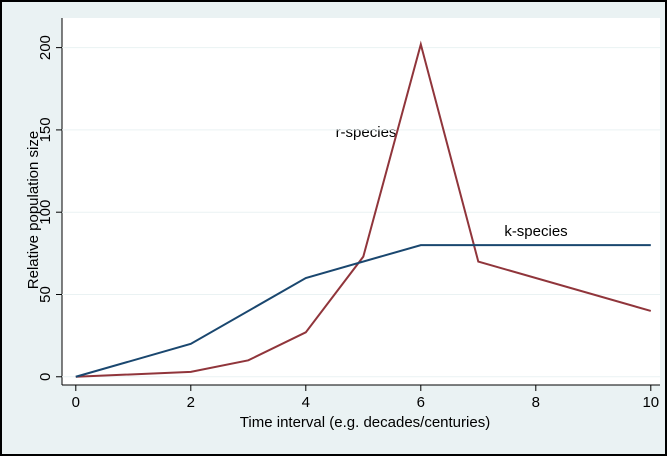 This screenshot has height=456, width=667. Describe the element at coordinates (45, 129) in the screenshot. I see `y-tick-label: 150` at that location.